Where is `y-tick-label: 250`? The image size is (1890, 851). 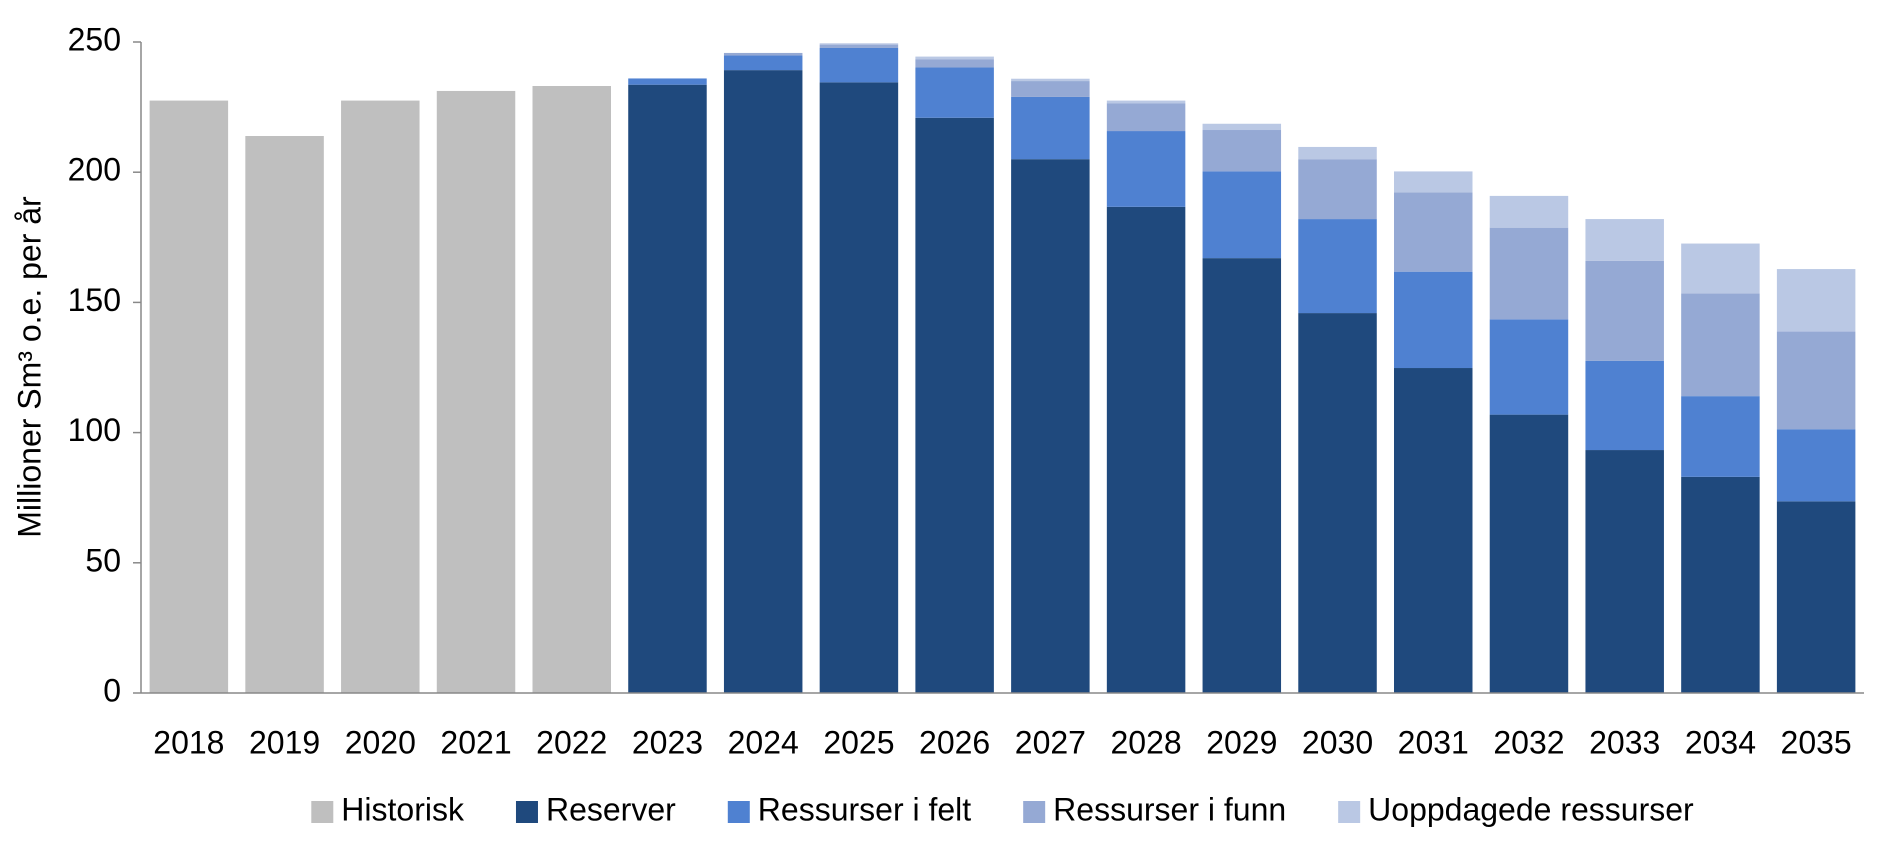 y-tick-label: 250 is located at coordinates (94, 39).